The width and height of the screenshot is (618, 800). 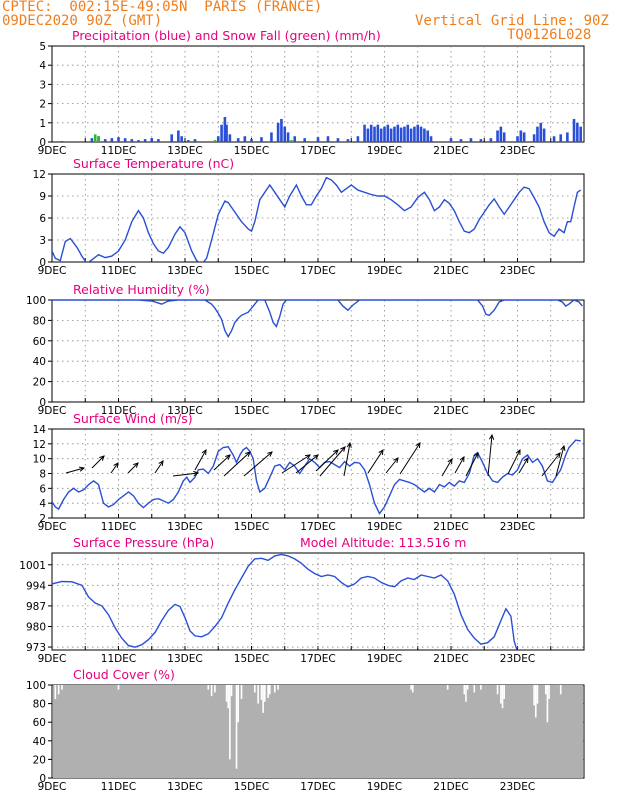 I want to click on y-tick-label: 980, so click(x=36, y=627).